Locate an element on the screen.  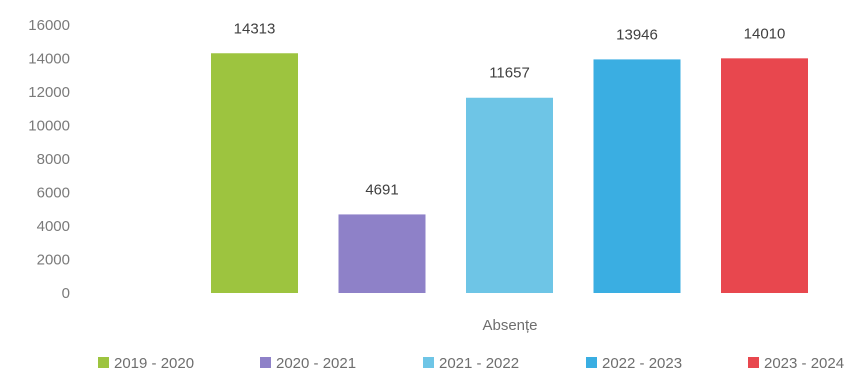
legend-label: 2023 - 2024 is located at coordinates (804, 363).